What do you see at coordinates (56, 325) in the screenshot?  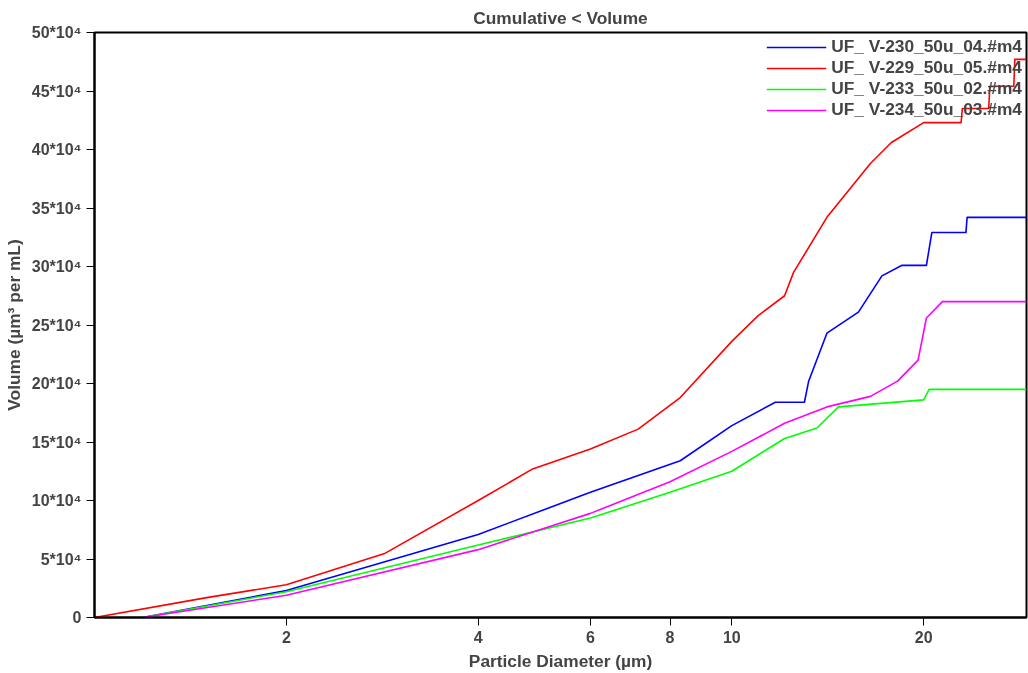 I see `y-tick-label: 25*10⁴` at bounding box center [56, 325].